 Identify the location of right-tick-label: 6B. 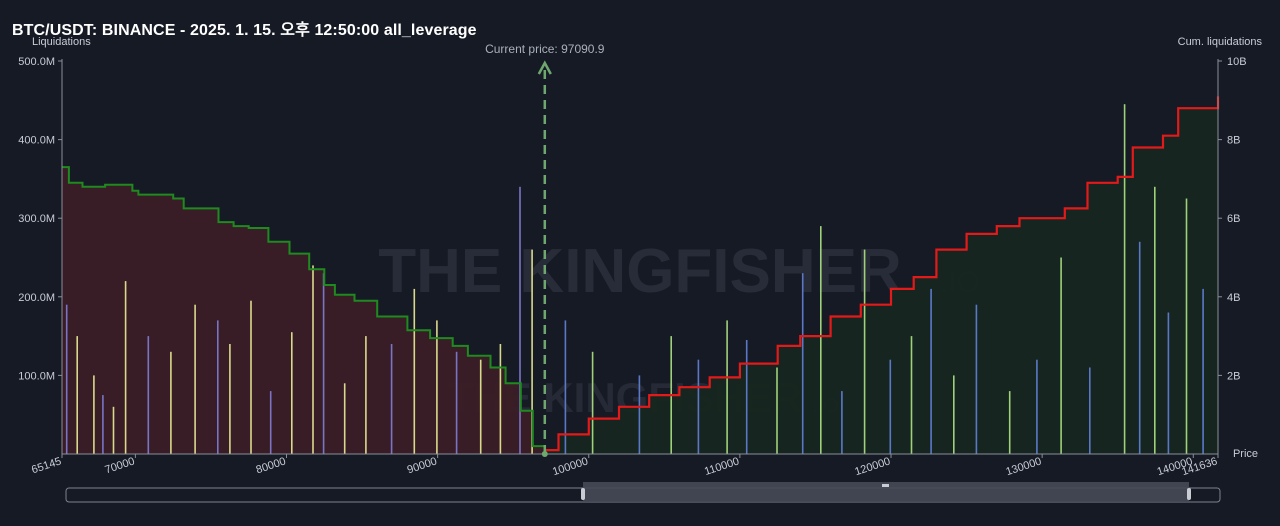
(1233, 219).